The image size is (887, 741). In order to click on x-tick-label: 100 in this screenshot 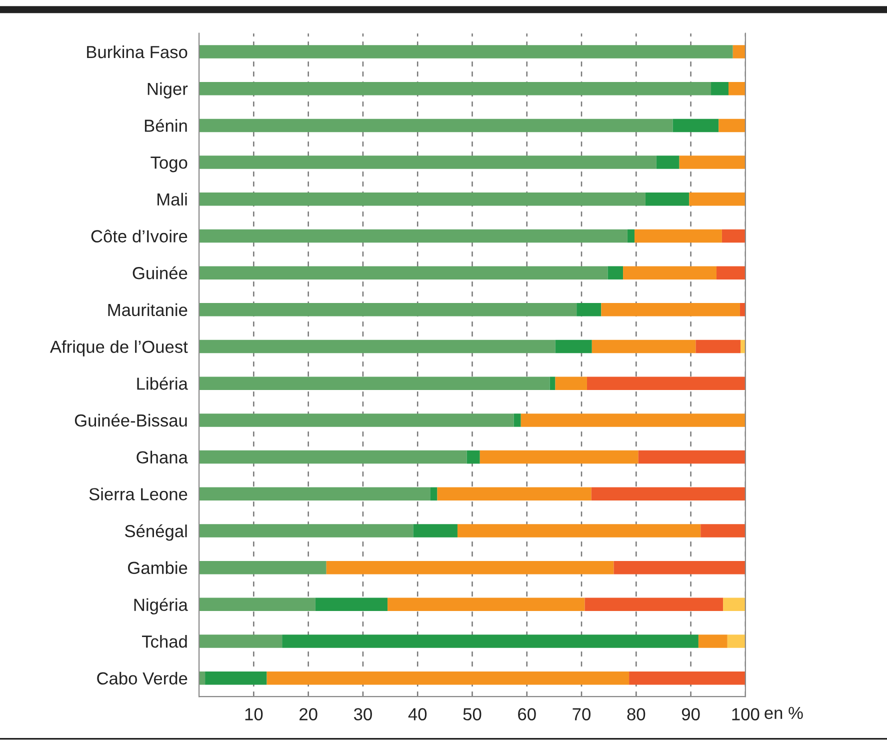, I will do `click(746, 714)`.